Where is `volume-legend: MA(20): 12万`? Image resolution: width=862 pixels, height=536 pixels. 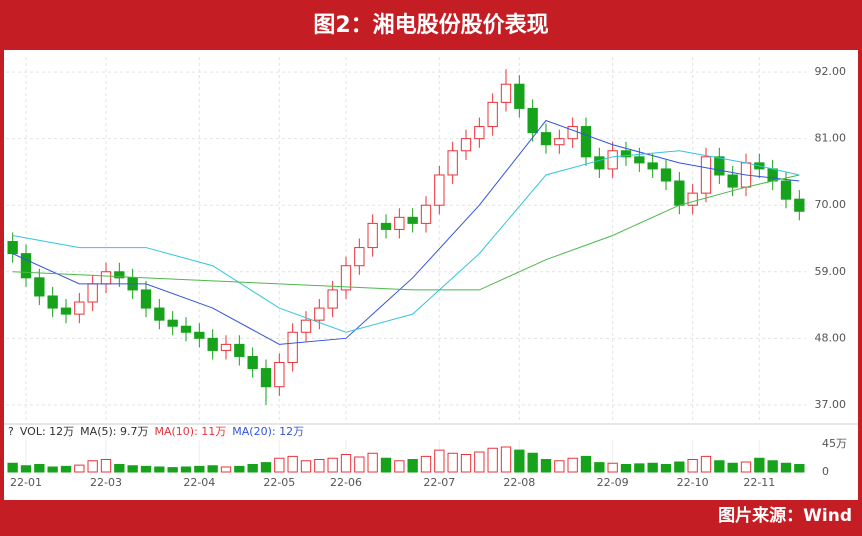 volume-legend: MA(20): 12万 is located at coordinates (268, 431).